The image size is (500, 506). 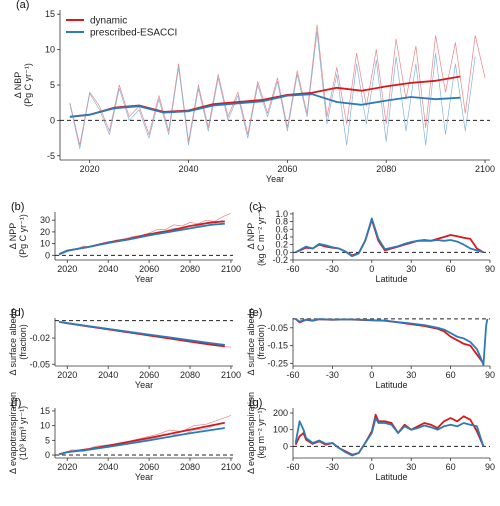 I want to click on y-tick-label: 15, so click(x=45, y=411).